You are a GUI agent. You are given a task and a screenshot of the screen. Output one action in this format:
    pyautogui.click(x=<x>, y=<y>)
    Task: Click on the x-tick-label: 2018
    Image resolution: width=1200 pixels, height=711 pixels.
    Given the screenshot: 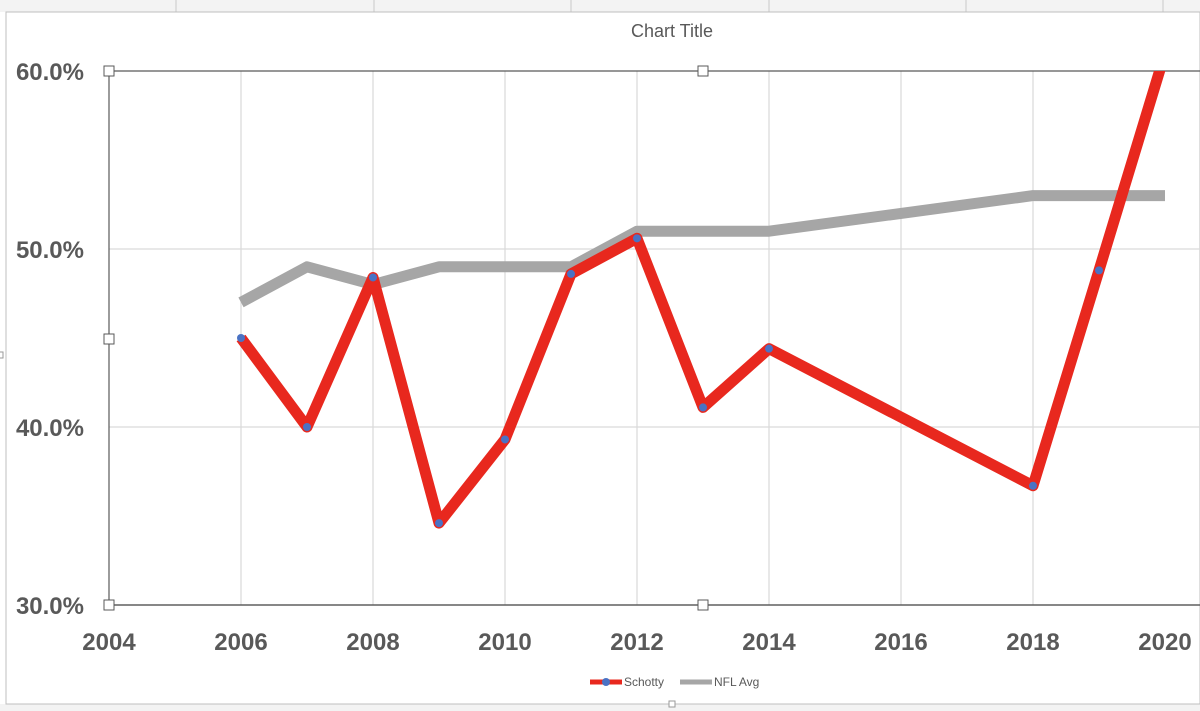 What is the action you would take?
    pyautogui.click(x=1032, y=642)
    